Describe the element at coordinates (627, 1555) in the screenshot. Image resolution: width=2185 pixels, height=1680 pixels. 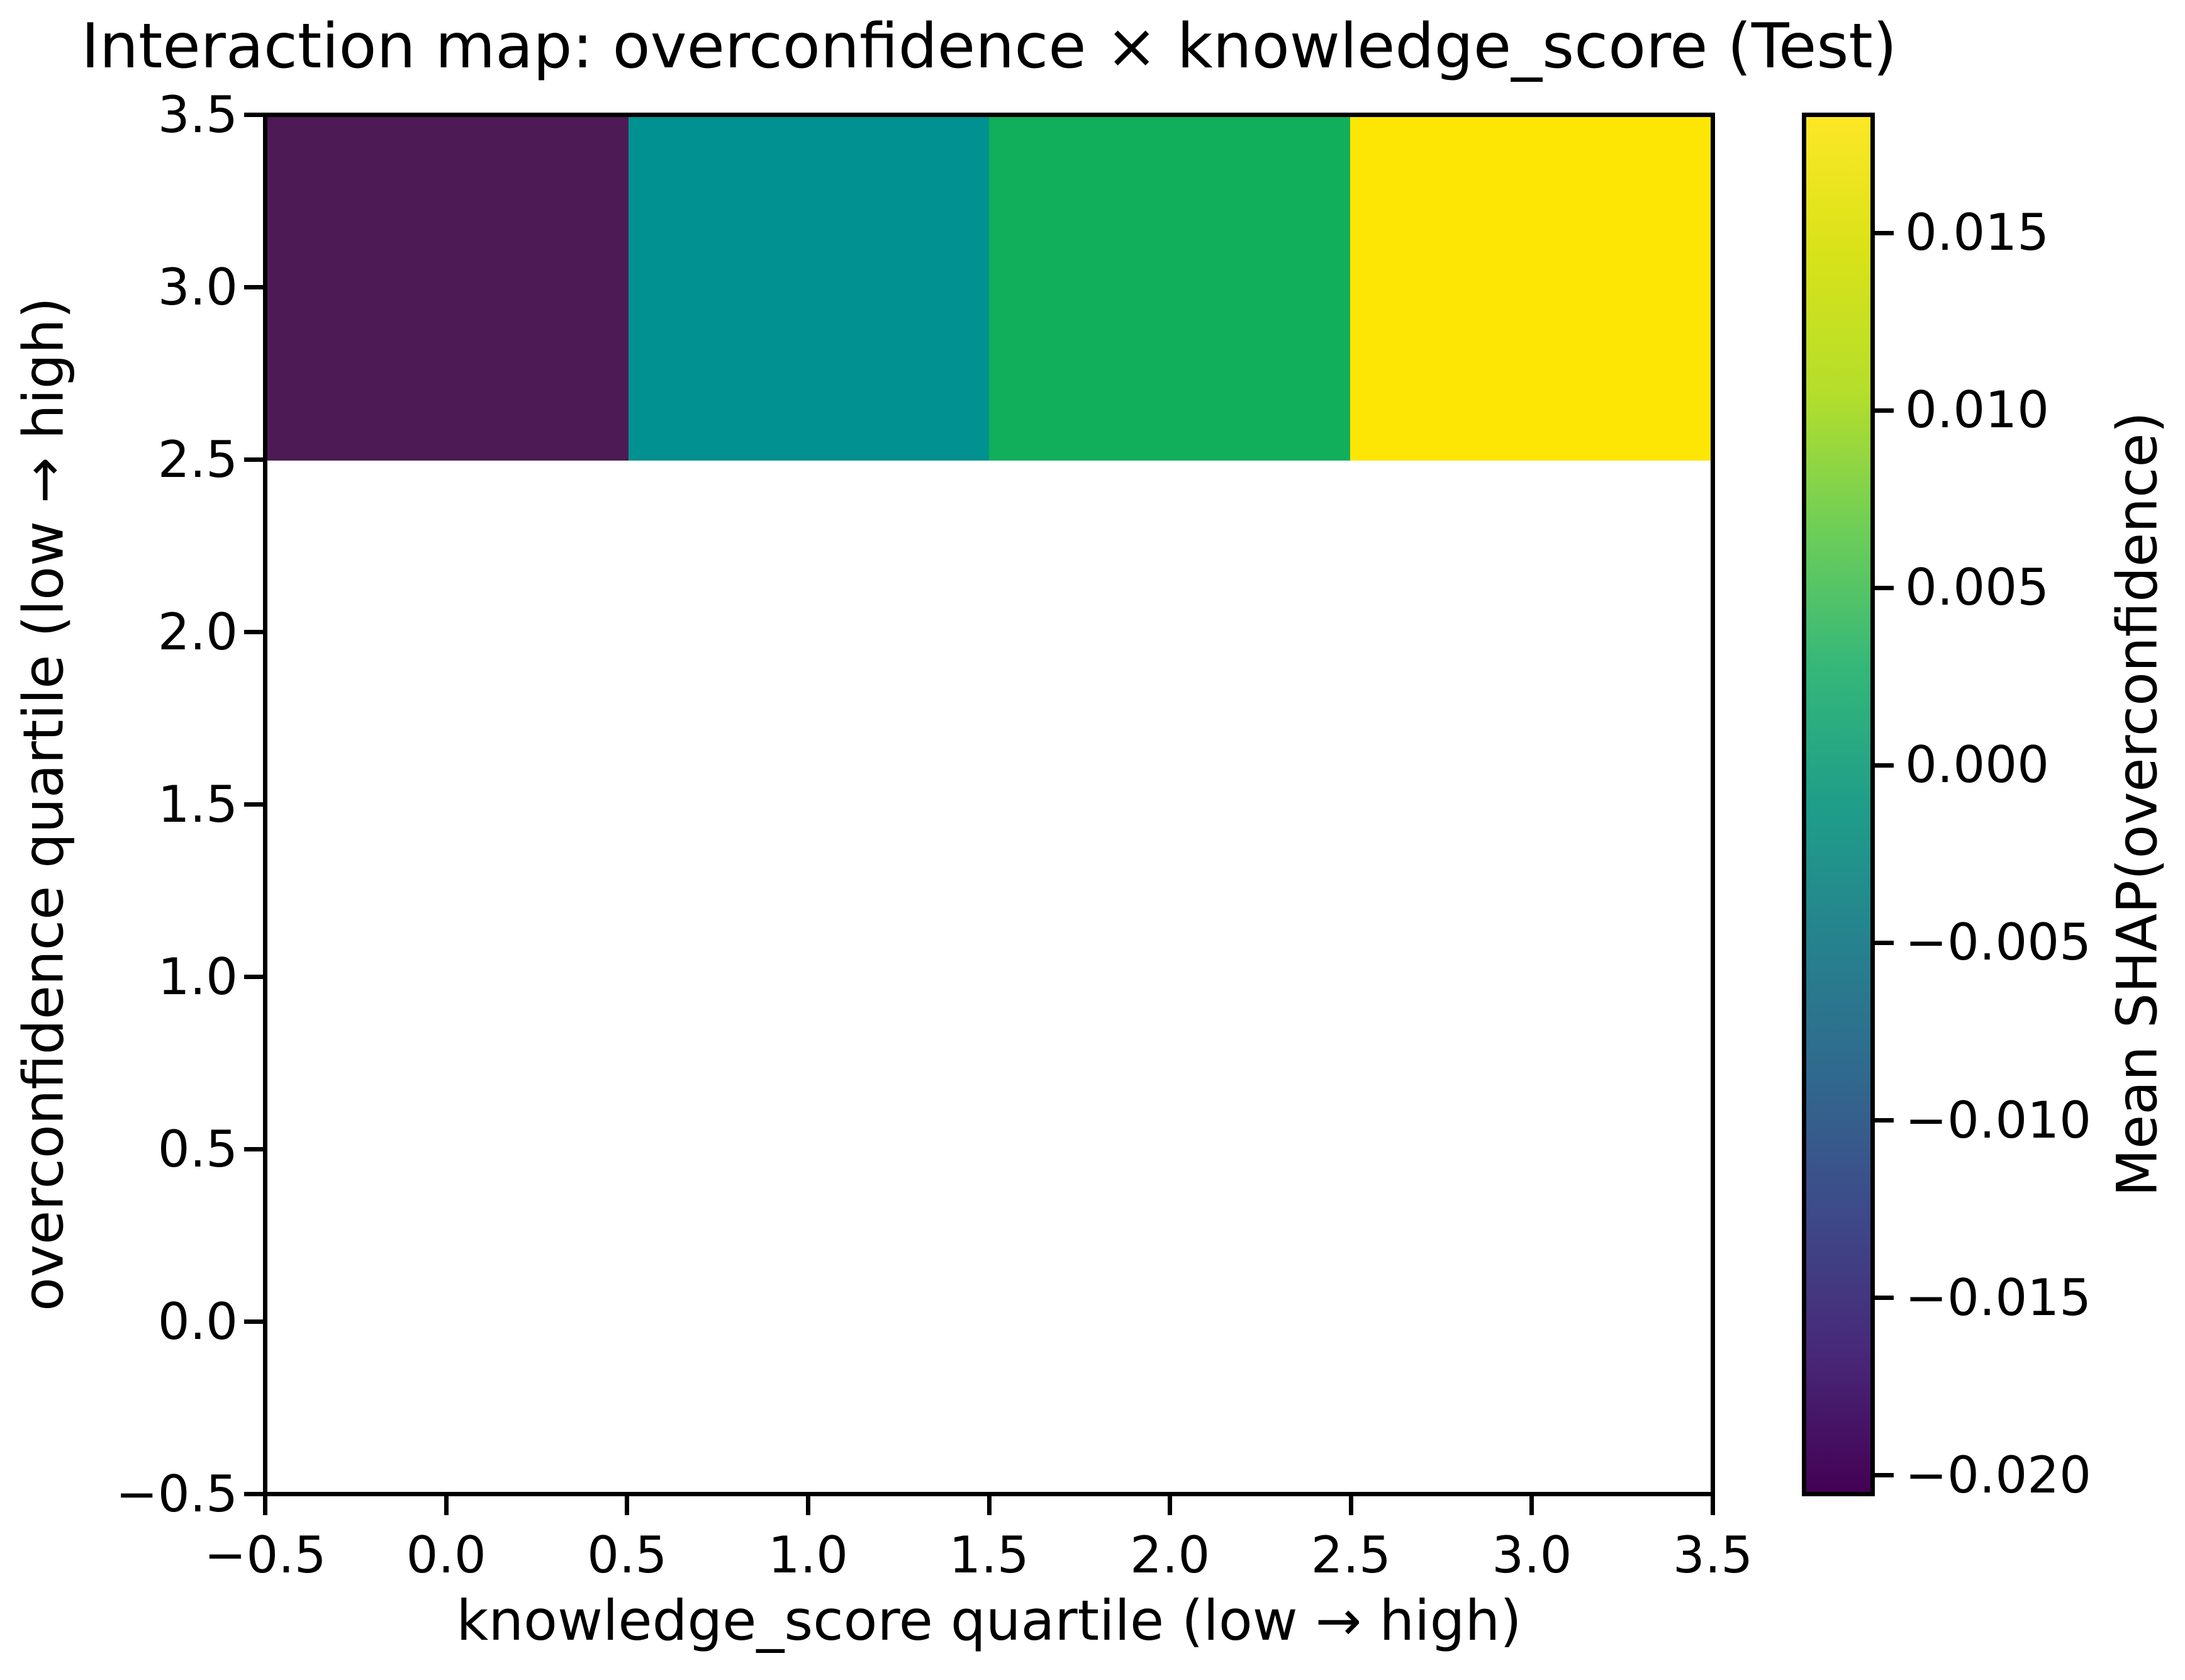
I see `x-tick-label: 0.5` at that location.